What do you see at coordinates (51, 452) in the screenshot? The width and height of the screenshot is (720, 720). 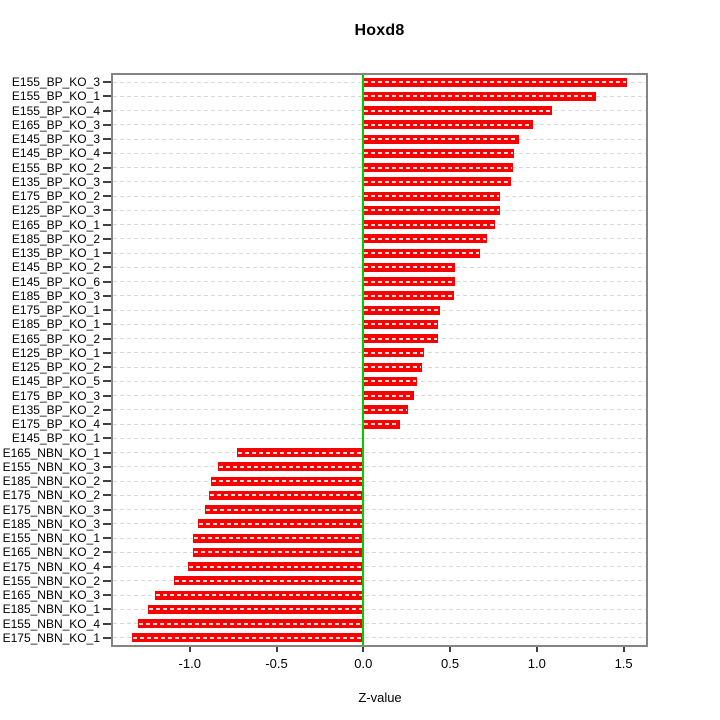 I see `y-axis-label: E165_NBN_KO_1` at bounding box center [51, 452].